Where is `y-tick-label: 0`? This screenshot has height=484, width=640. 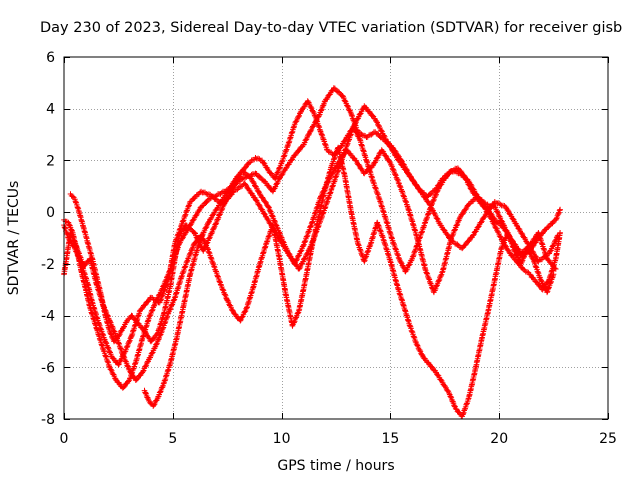 y-tick-label: 0 is located at coordinates (50, 213).